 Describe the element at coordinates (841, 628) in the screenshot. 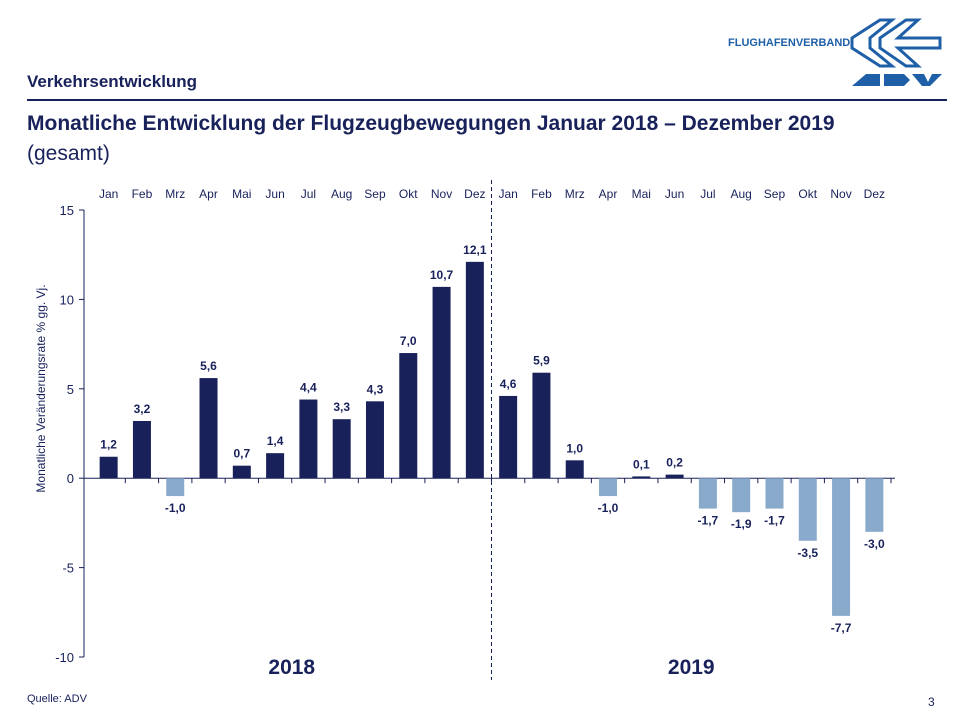

I see `data-label: -7,7` at that location.